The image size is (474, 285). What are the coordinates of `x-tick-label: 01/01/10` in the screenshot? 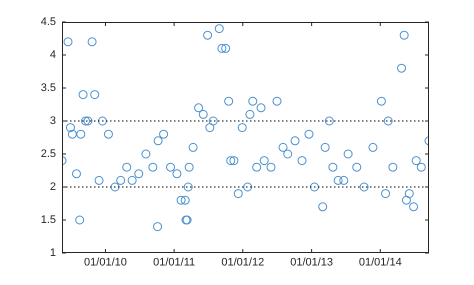 It's located at (105, 262).